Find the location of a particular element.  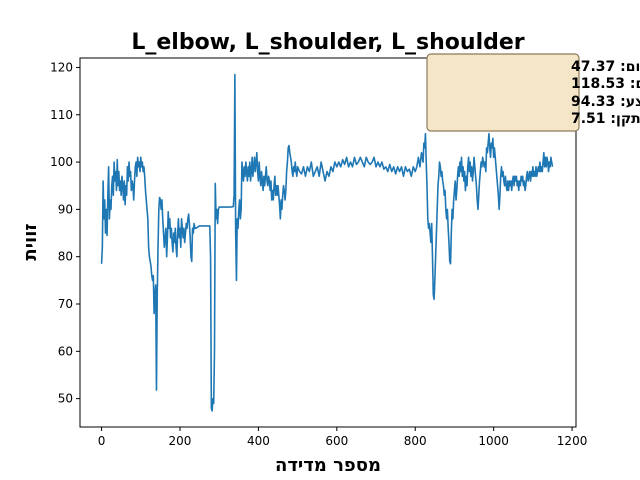

x-tick-label: 800 is located at coordinates (415, 441).